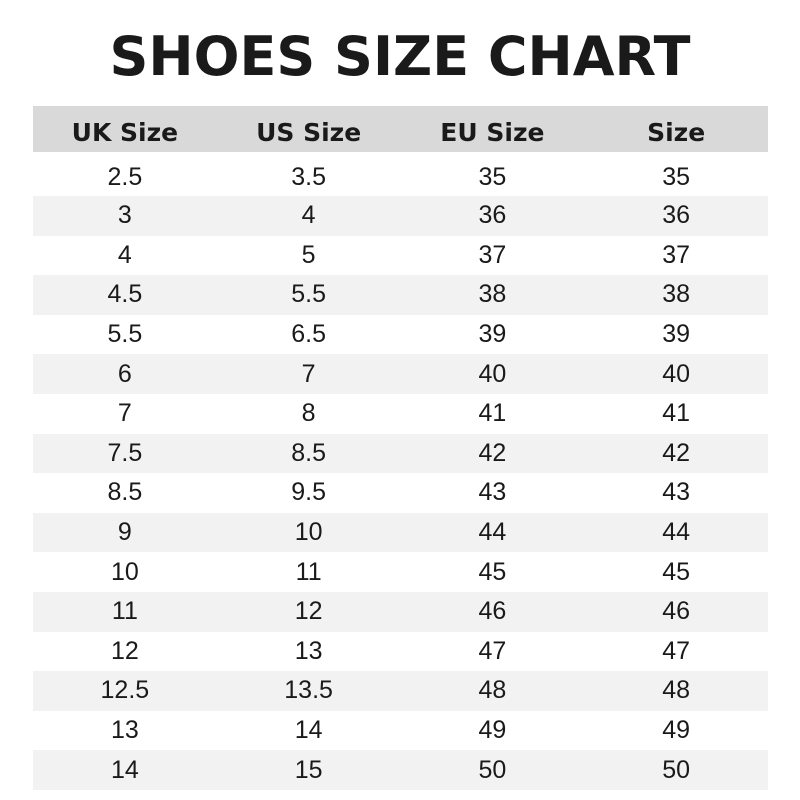 This screenshot has height=800, width=800. I want to click on table-row: 14 15 50 50, so click(400, 770).